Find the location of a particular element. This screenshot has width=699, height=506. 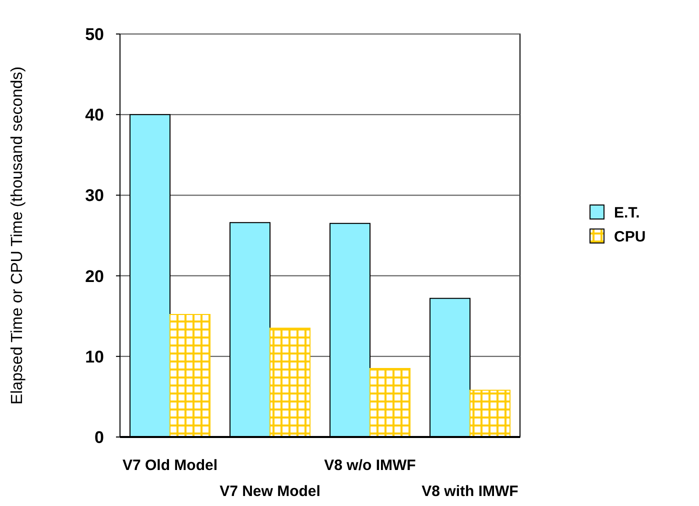

y-axis-title: Elapsed Time or CPU Time (thousand seconds) is located at coordinates (17, 235).